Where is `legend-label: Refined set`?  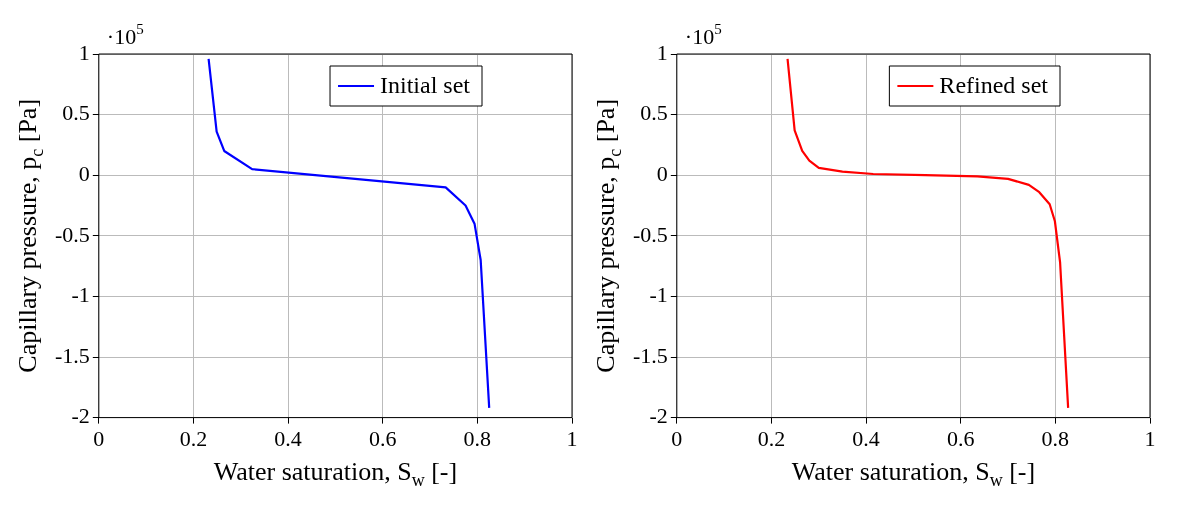 legend-label: Refined set is located at coordinates (994, 85).